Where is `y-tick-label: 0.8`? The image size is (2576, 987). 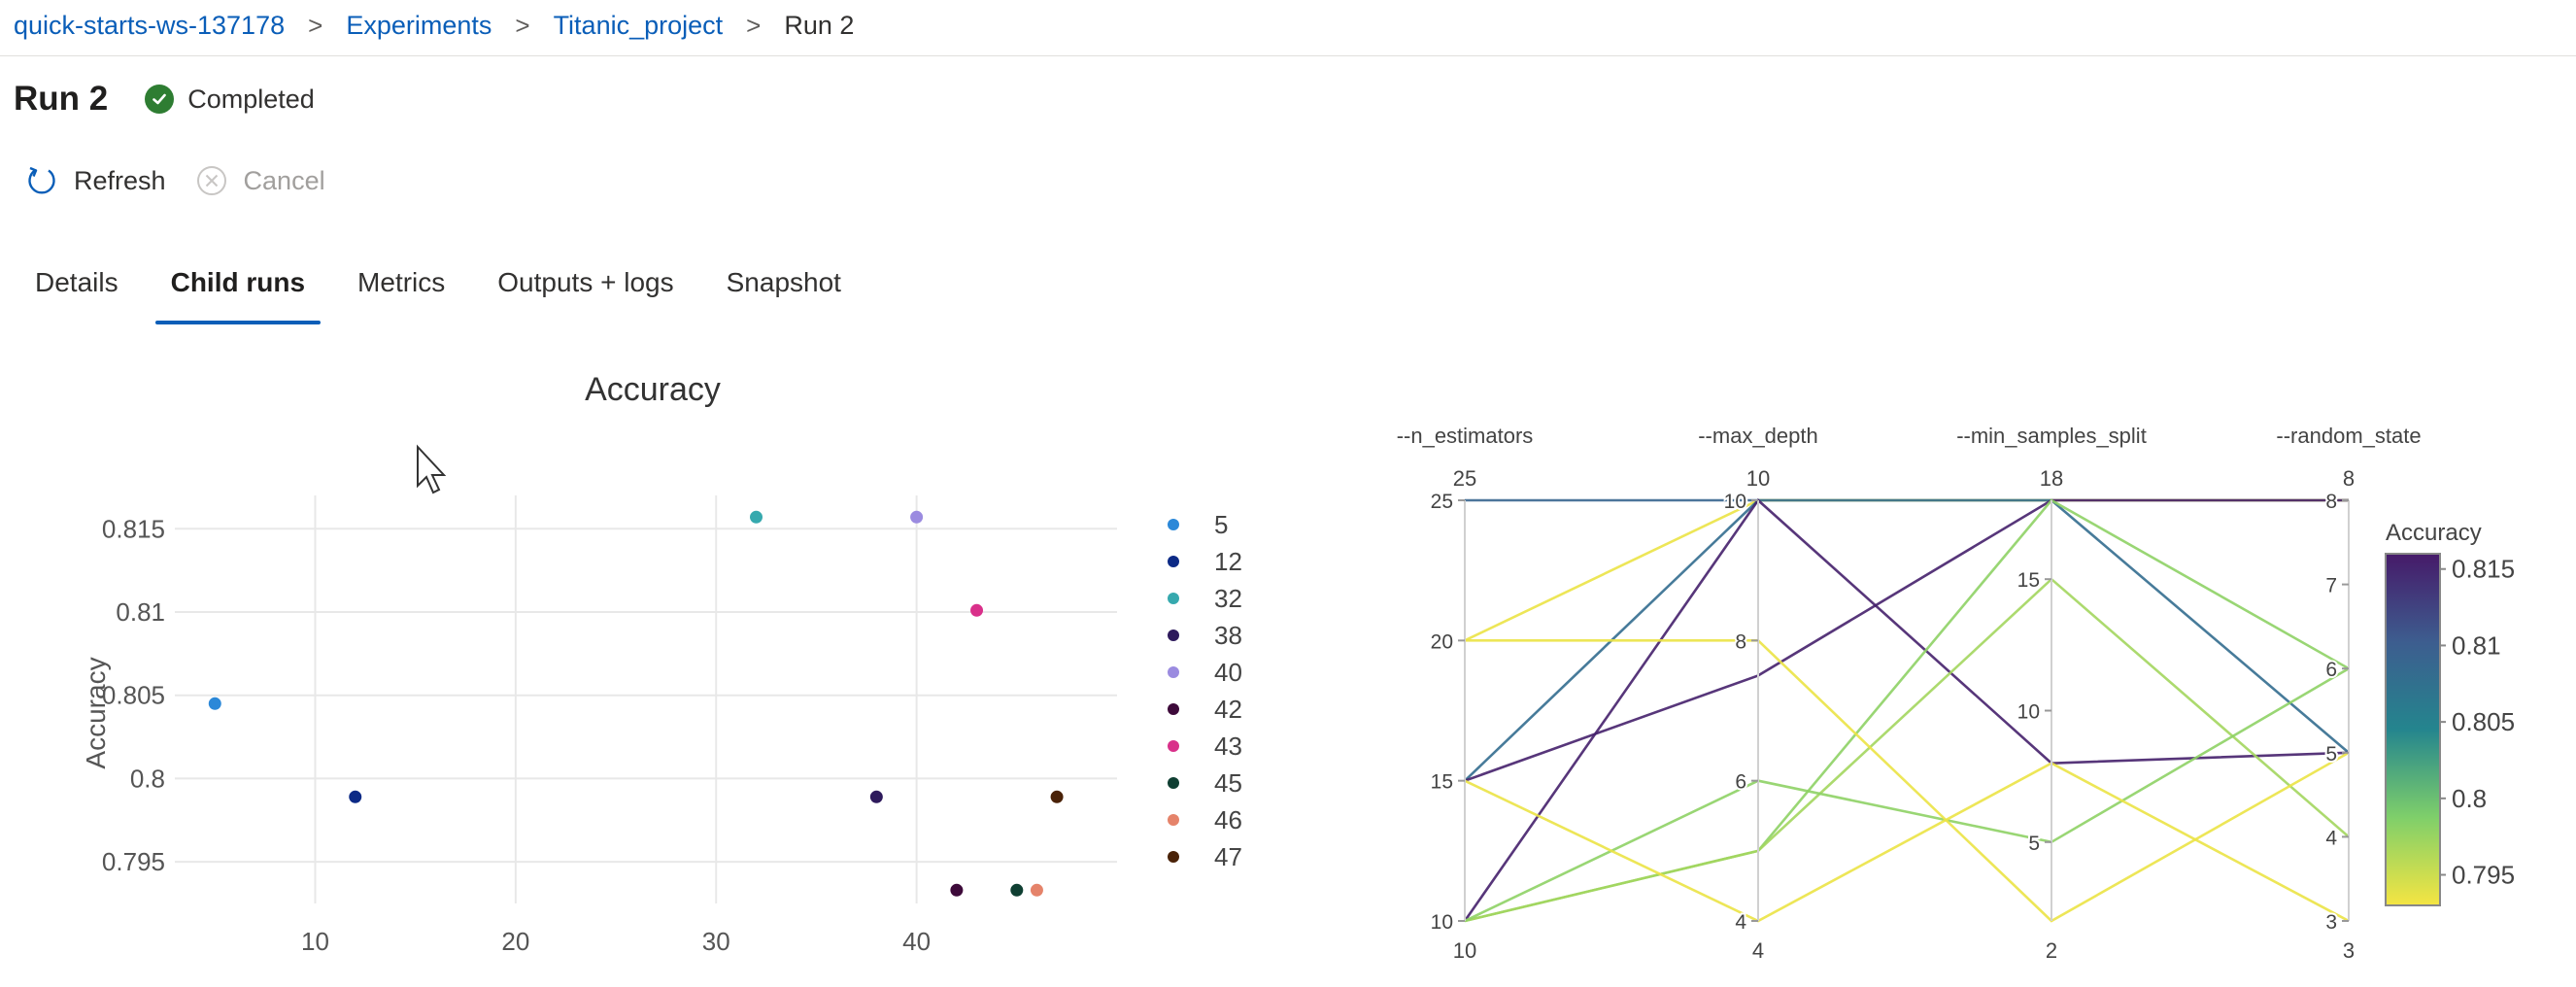
y-tick-label: 0.8 is located at coordinates (147, 778).